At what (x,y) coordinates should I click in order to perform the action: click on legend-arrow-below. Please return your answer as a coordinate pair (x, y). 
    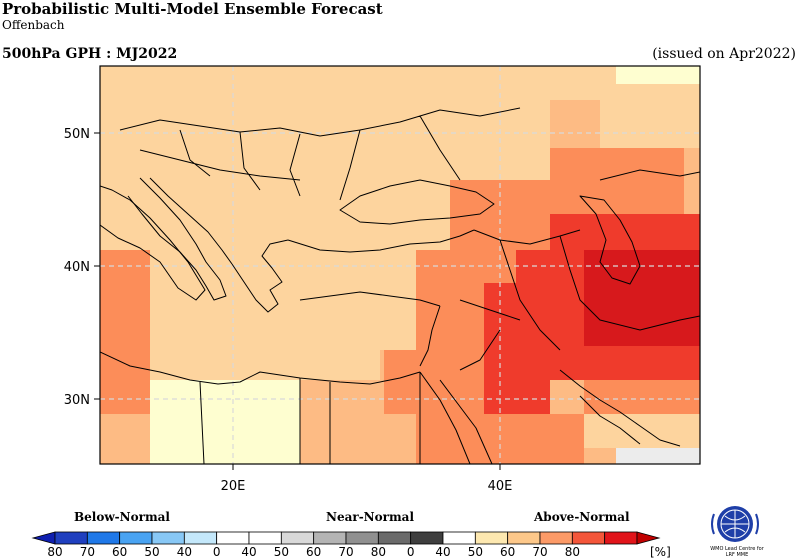
    Looking at the image, I should click on (43, 538).